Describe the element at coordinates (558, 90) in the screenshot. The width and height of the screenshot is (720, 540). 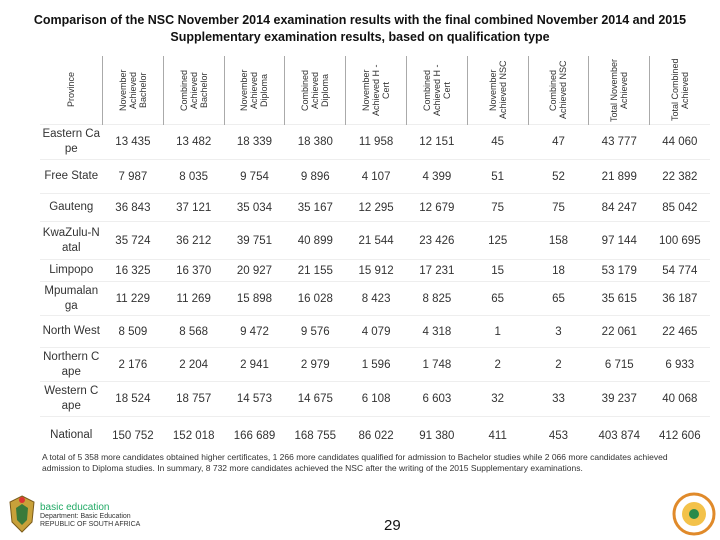
I see `column-header-text: Combined Achieved NSC` at that location.